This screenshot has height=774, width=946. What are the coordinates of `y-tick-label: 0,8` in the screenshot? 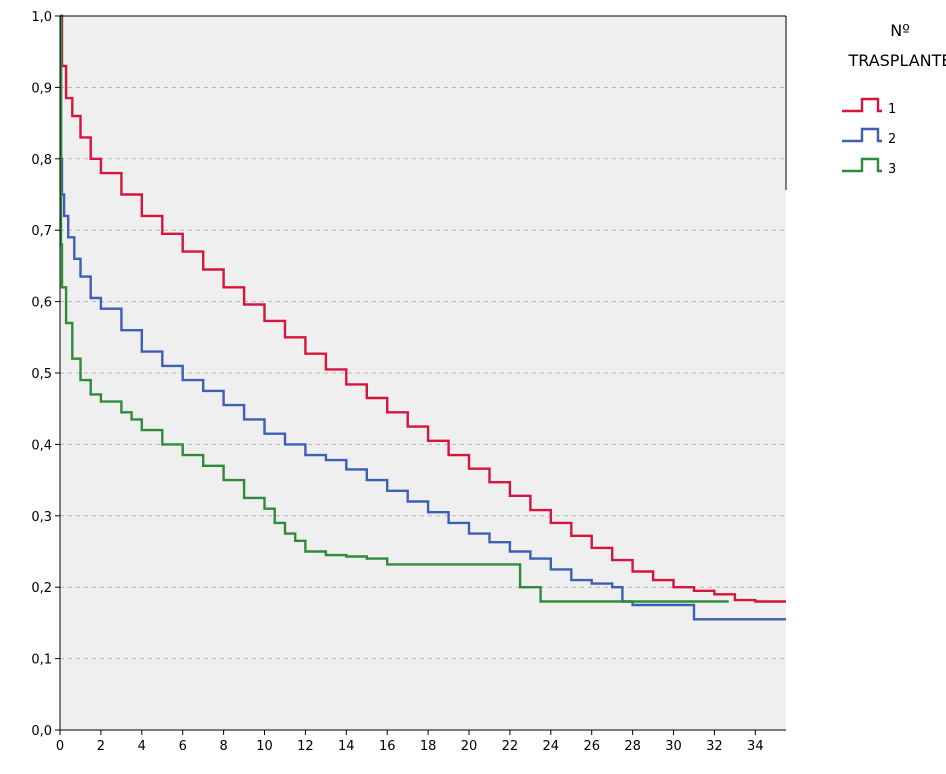 It's located at (41, 160).